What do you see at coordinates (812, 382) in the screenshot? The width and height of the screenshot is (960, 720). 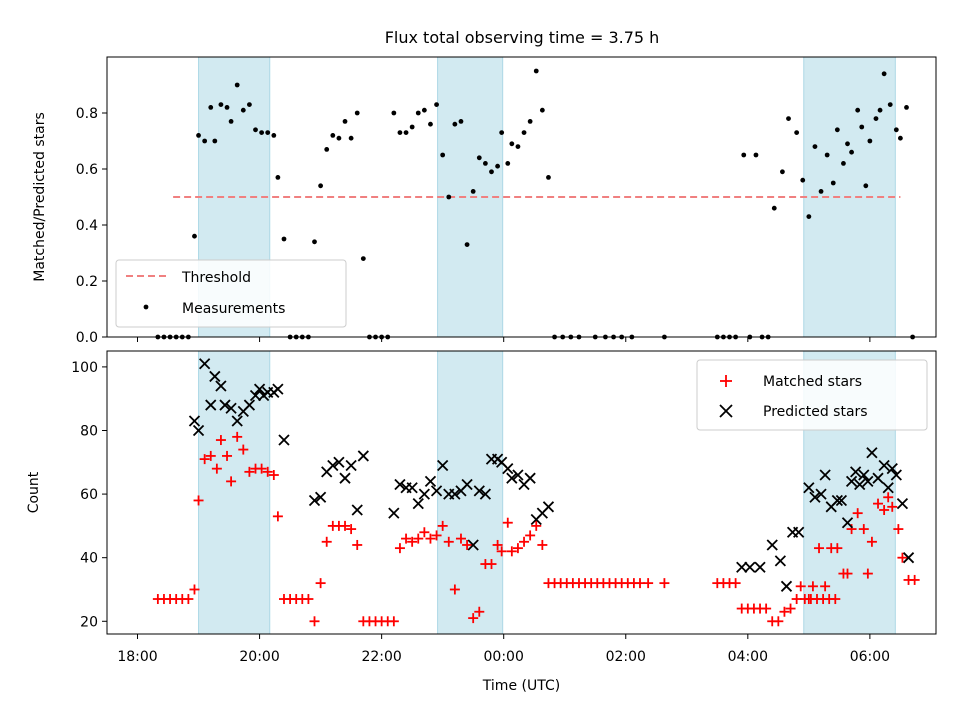 I see `legend-matched-label: Matched stars` at bounding box center [812, 382].